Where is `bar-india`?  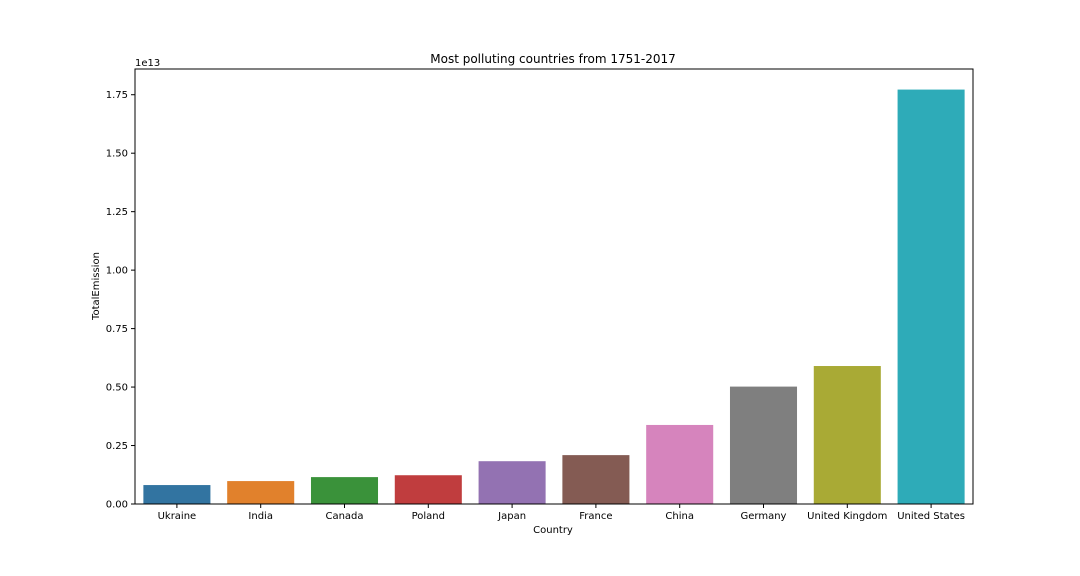
bar-india is located at coordinates (261, 492).